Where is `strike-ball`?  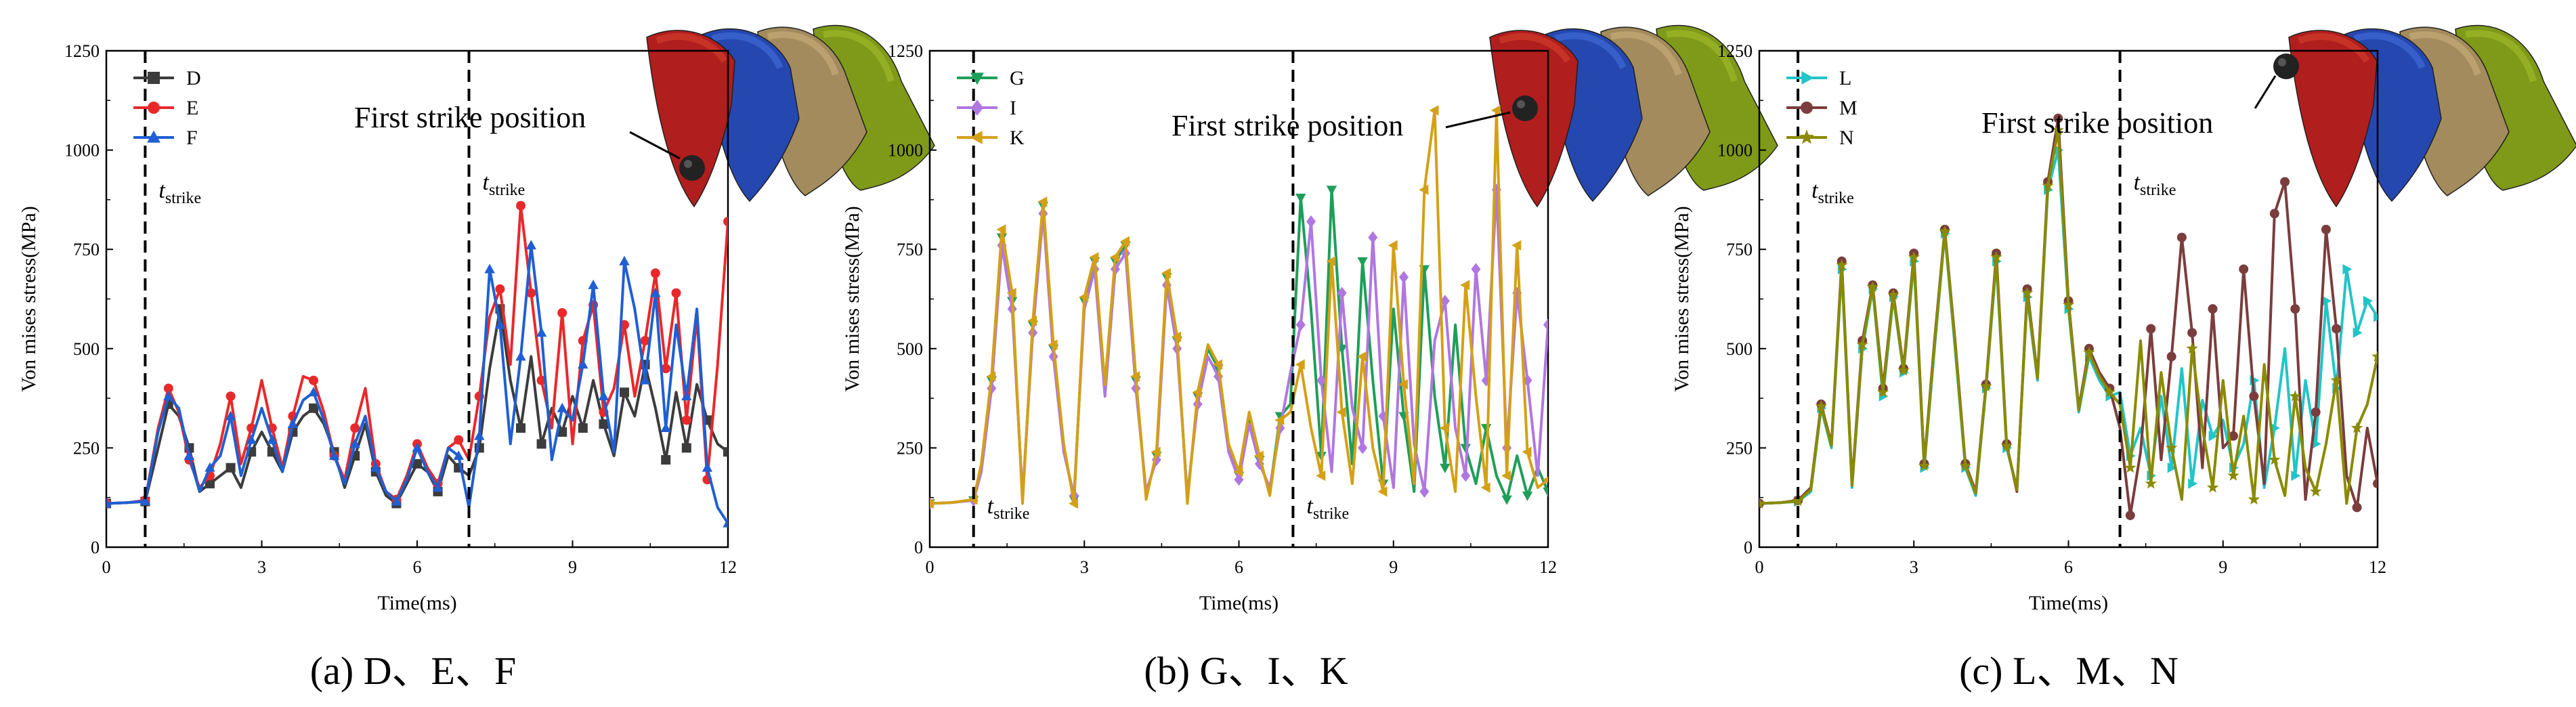 strike-ball is located at coordinates (1525, 108).